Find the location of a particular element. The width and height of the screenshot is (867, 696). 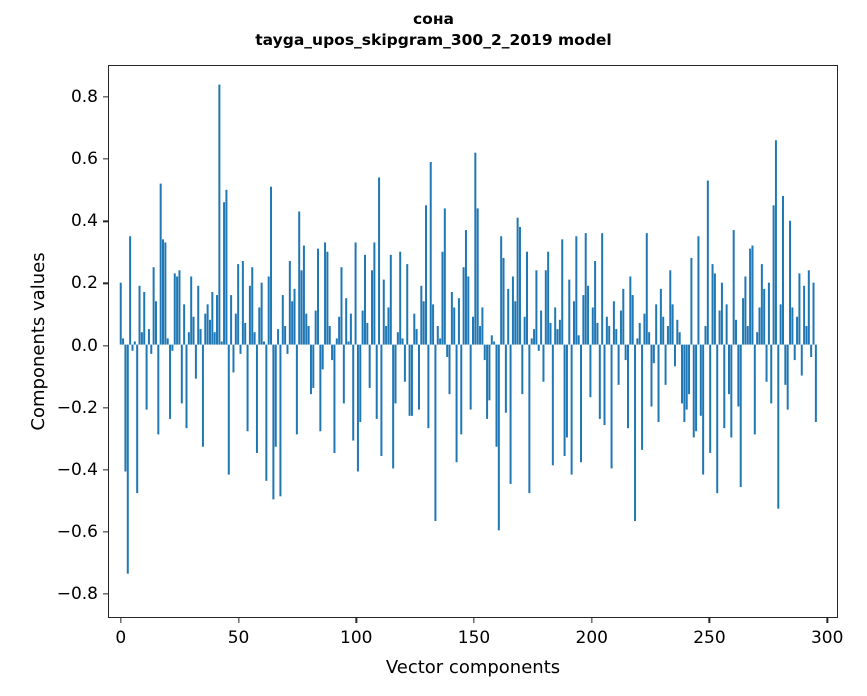

x-tick-label: 150 is located at coordinates (474, 638).